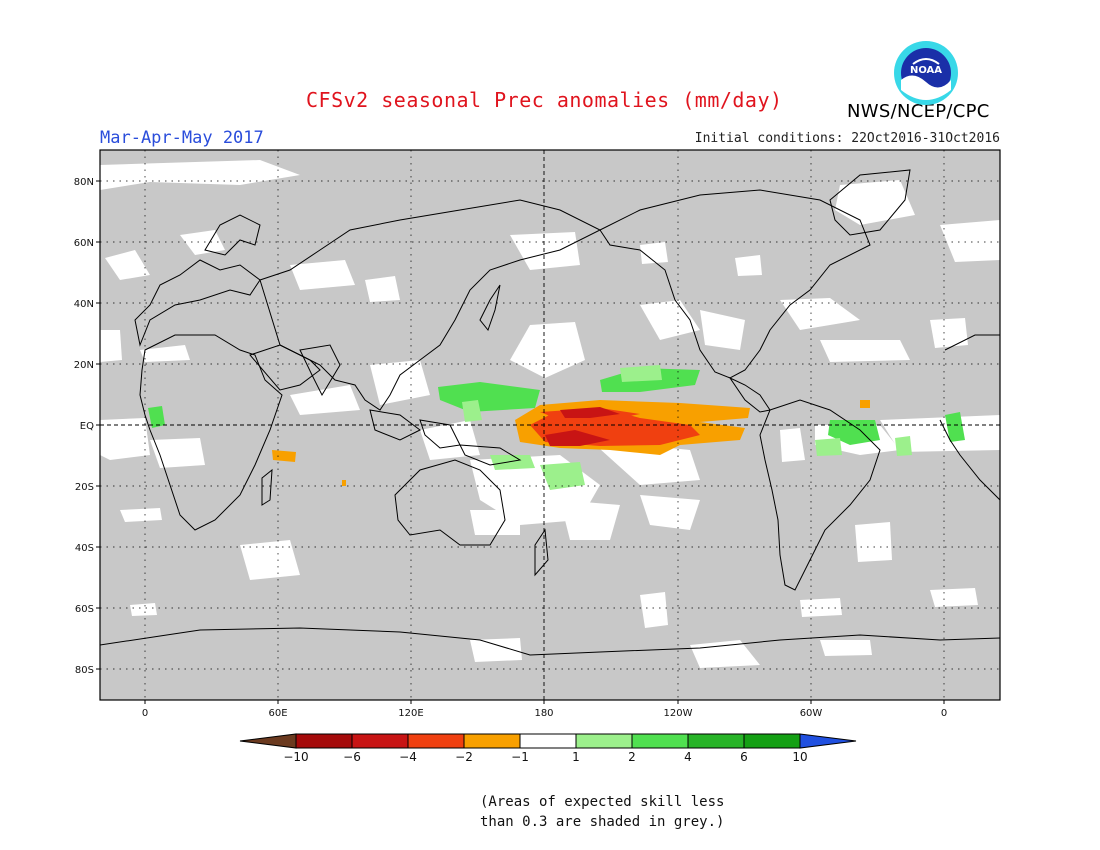 The image size is (1100, 850). What do you see at coordinates (84, 182) in the screenshot?
I see `lat-tick-label: 80N` at bounding box center [84, 182].